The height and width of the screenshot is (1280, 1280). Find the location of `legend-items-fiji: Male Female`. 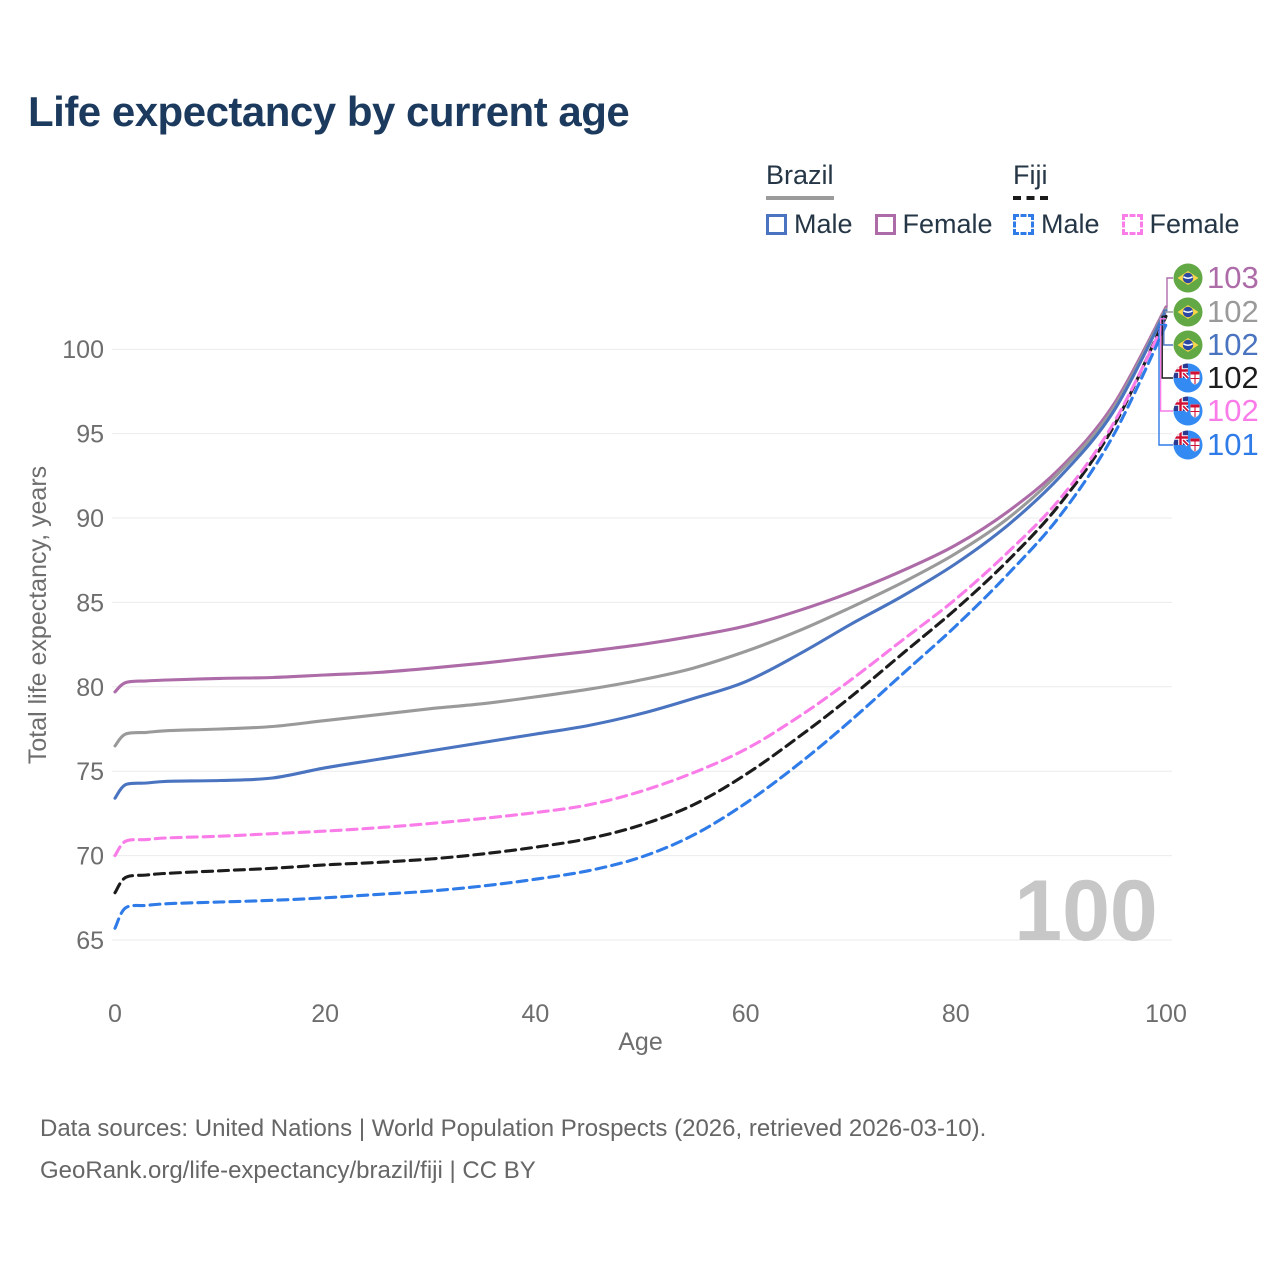

legend-items-fiji: Male Female is located at coordinates (1126, 224).